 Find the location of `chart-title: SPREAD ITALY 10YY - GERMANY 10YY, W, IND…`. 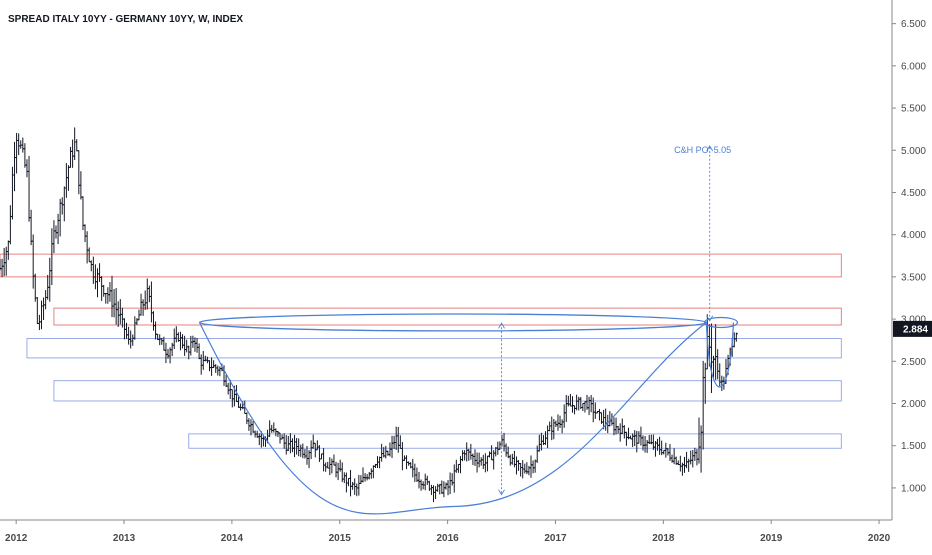

chart-title: SPREAD ITALY 10YY - GERMANY 10YY, W, IND… is located at coordinates (126, 19).